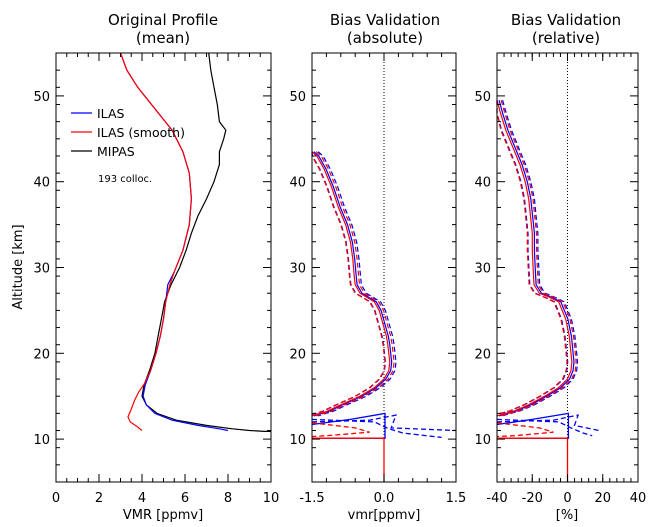  Describe the element at coordinates (566, 20) in the screenshot. I see `panel3-title: Bias Validation` at that location.